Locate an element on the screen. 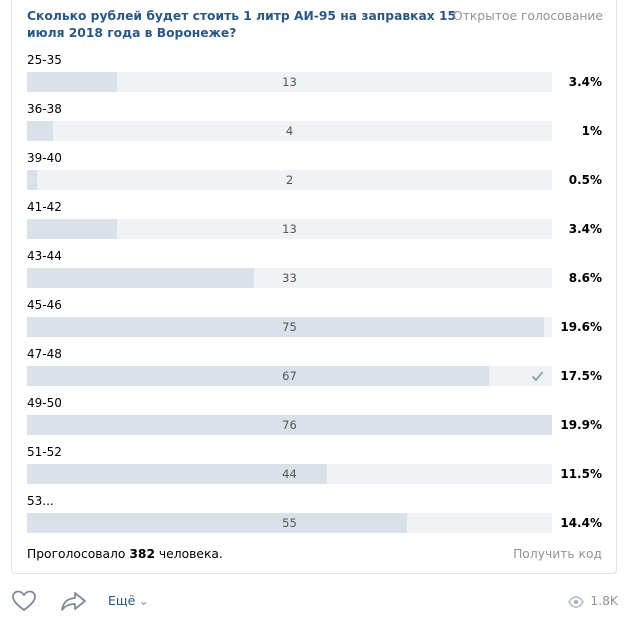 Image resolution: width=641 pixels, height=626 pixels. option-bar: 55 is located at coordinates (289, 523).